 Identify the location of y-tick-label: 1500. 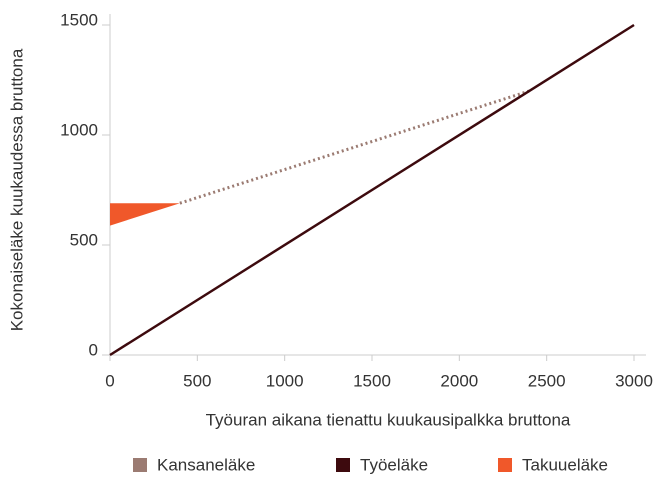
(79, 19).